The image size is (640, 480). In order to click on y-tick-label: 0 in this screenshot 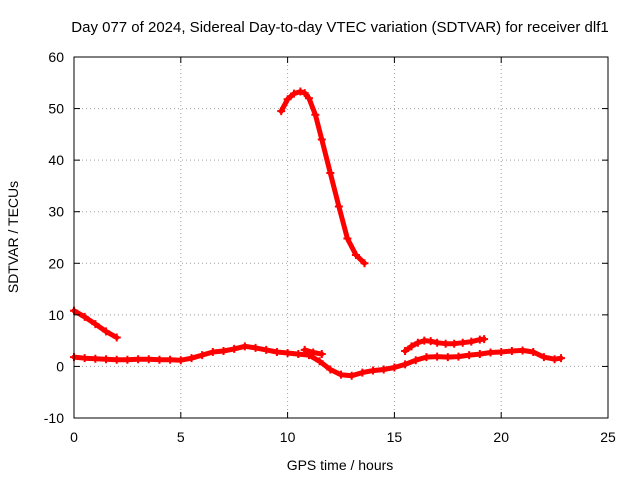, I will do `click(60, 366)`.